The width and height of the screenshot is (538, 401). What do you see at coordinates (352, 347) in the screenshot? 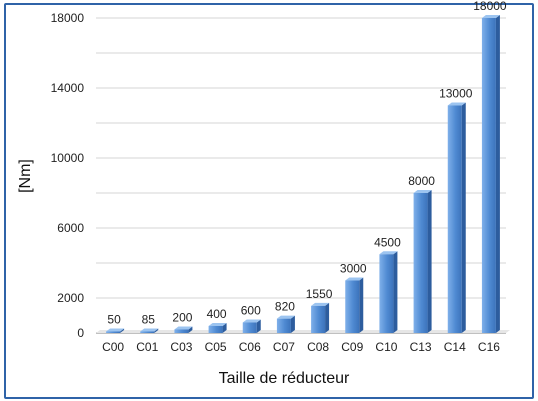
I see `x-tick-label: C09` at bounding box center [352, 347].